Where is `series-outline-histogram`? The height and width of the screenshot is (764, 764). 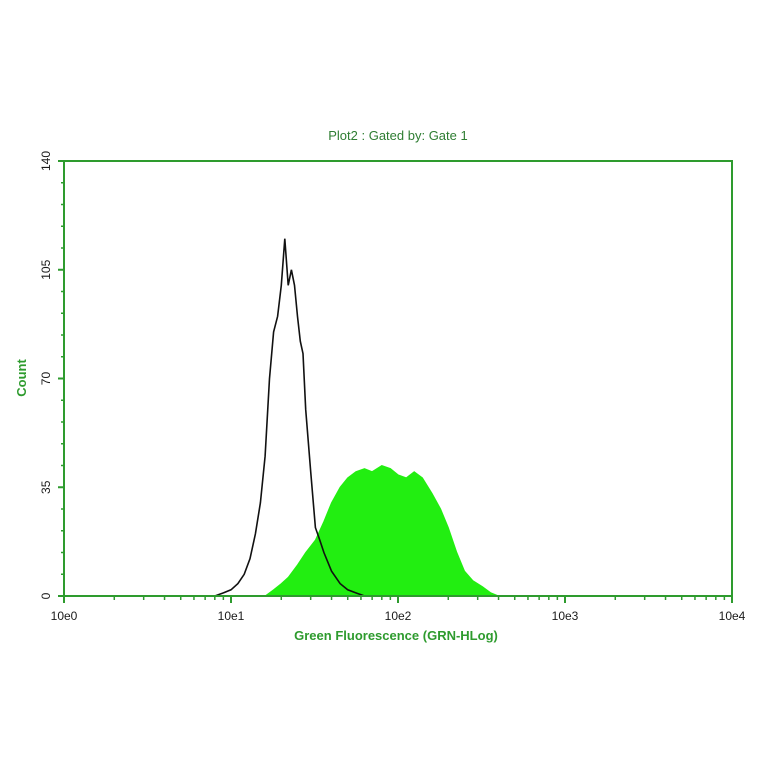 series-outline-histogram is located at coordinates (285, 417).